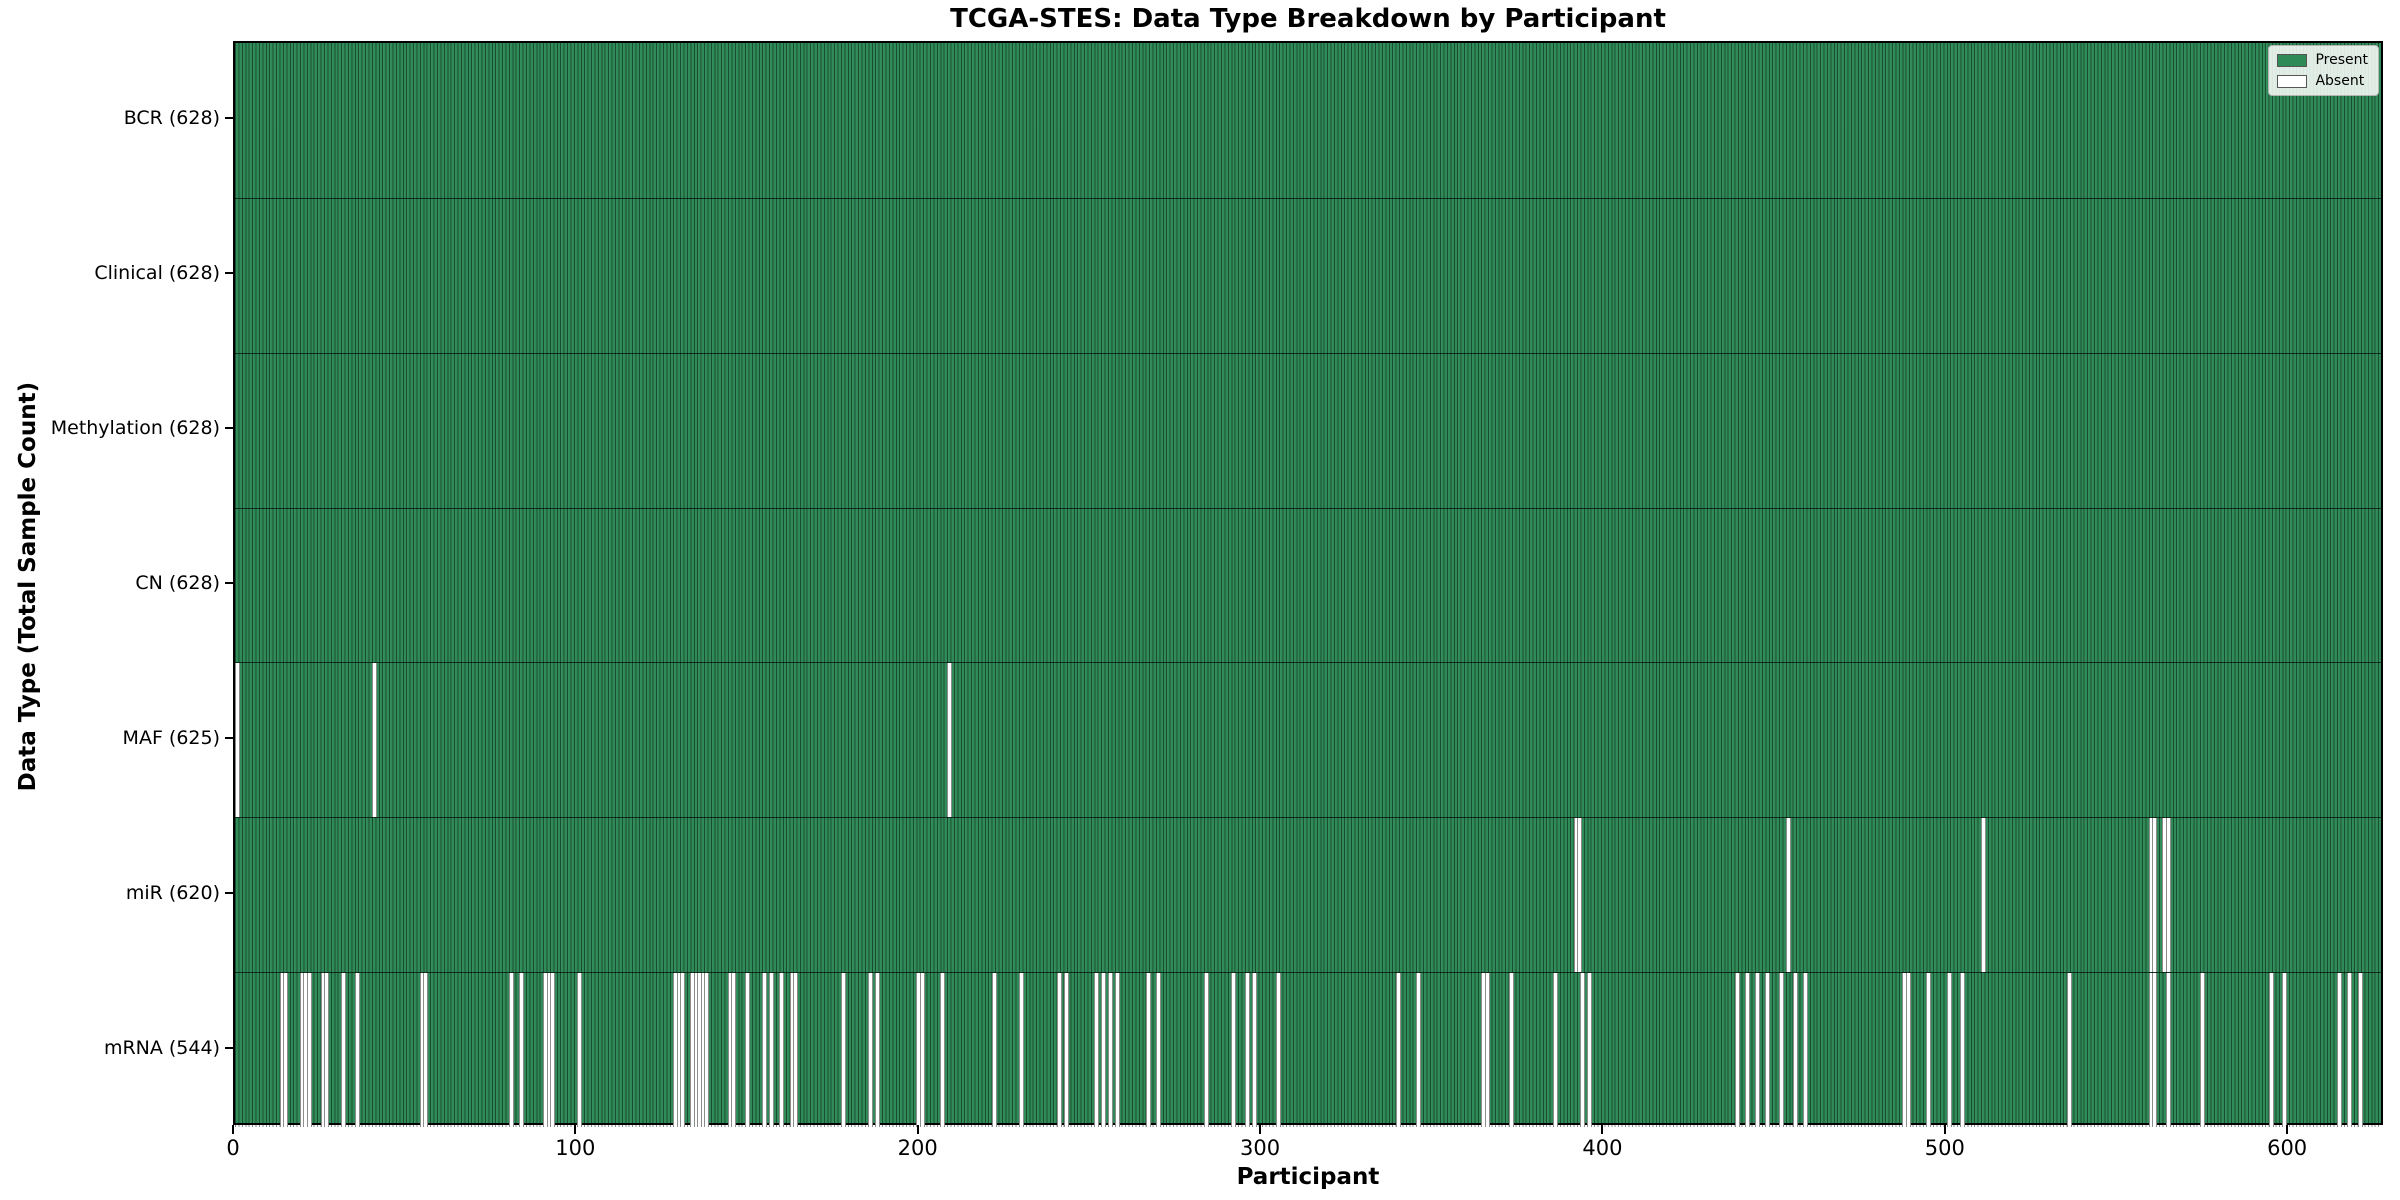  I want to click on y-tick-label-miR: miR (620), so click(172, 892).